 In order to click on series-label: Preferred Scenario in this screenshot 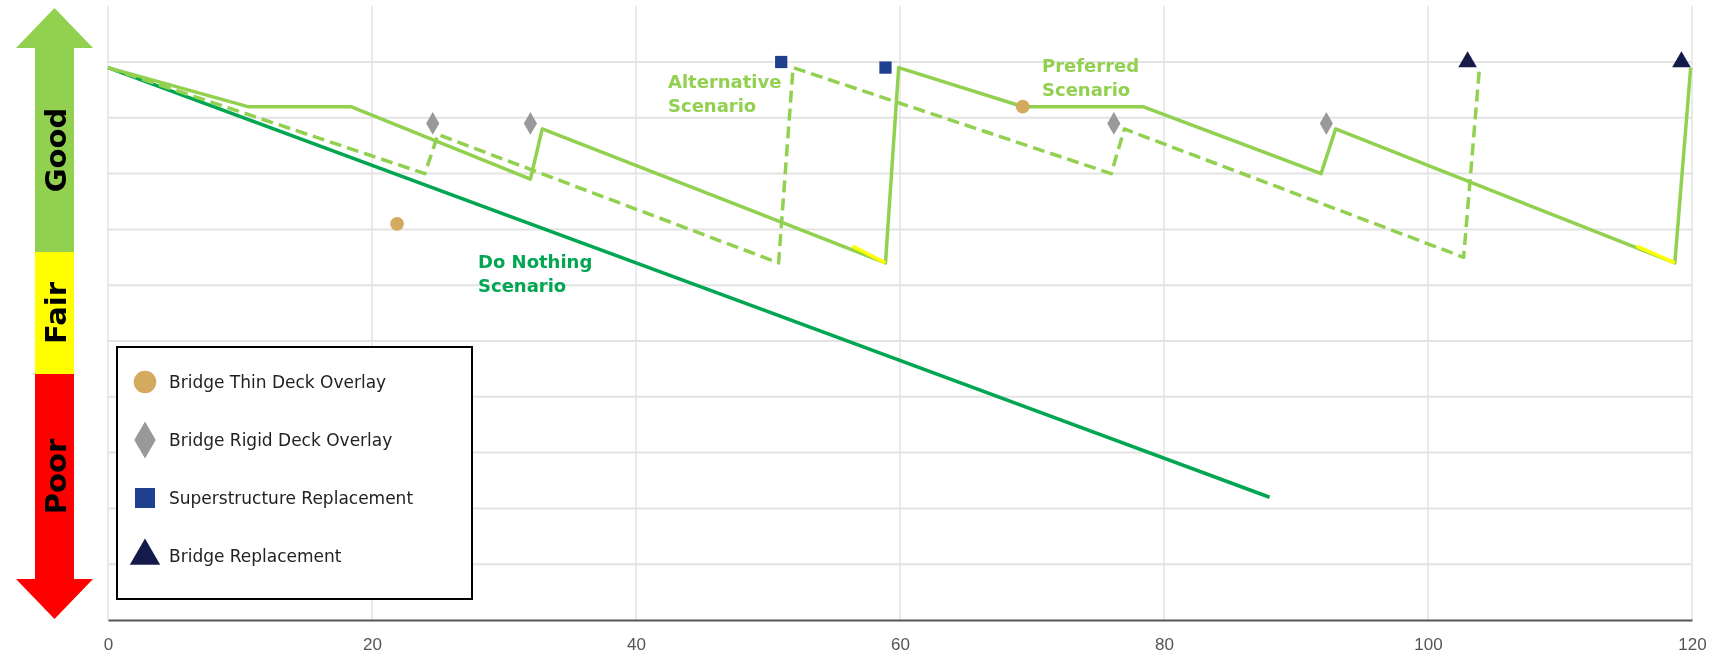, I will do `click(1091, 77)`.